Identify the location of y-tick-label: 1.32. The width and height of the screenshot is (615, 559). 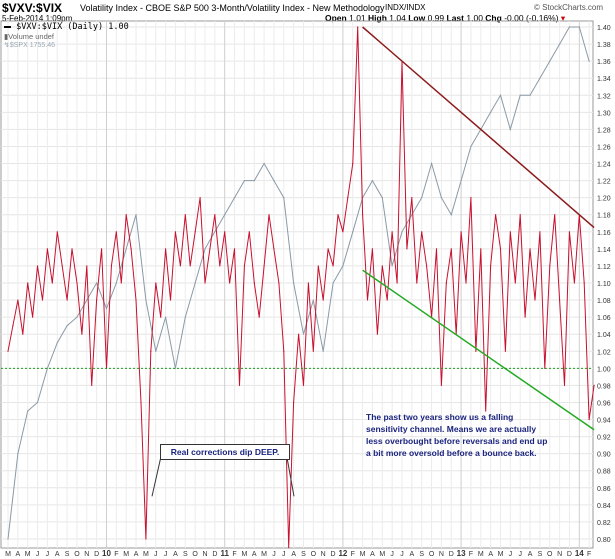
(604, 96).